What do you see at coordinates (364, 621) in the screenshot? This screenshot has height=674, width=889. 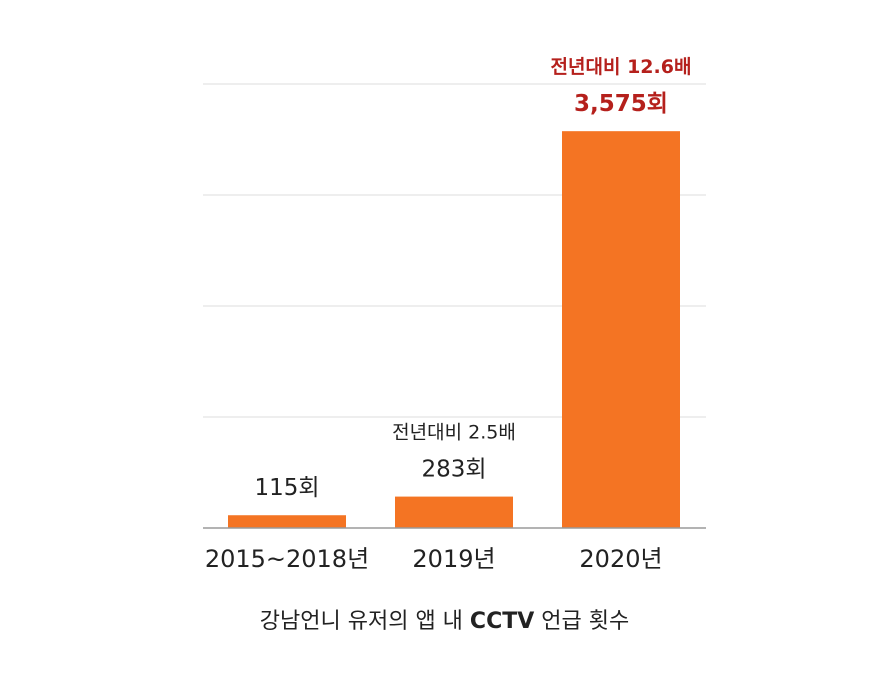 I see `caption-text-before: 강남언니 유저의 앱 내` at bounding box center [364, 621].